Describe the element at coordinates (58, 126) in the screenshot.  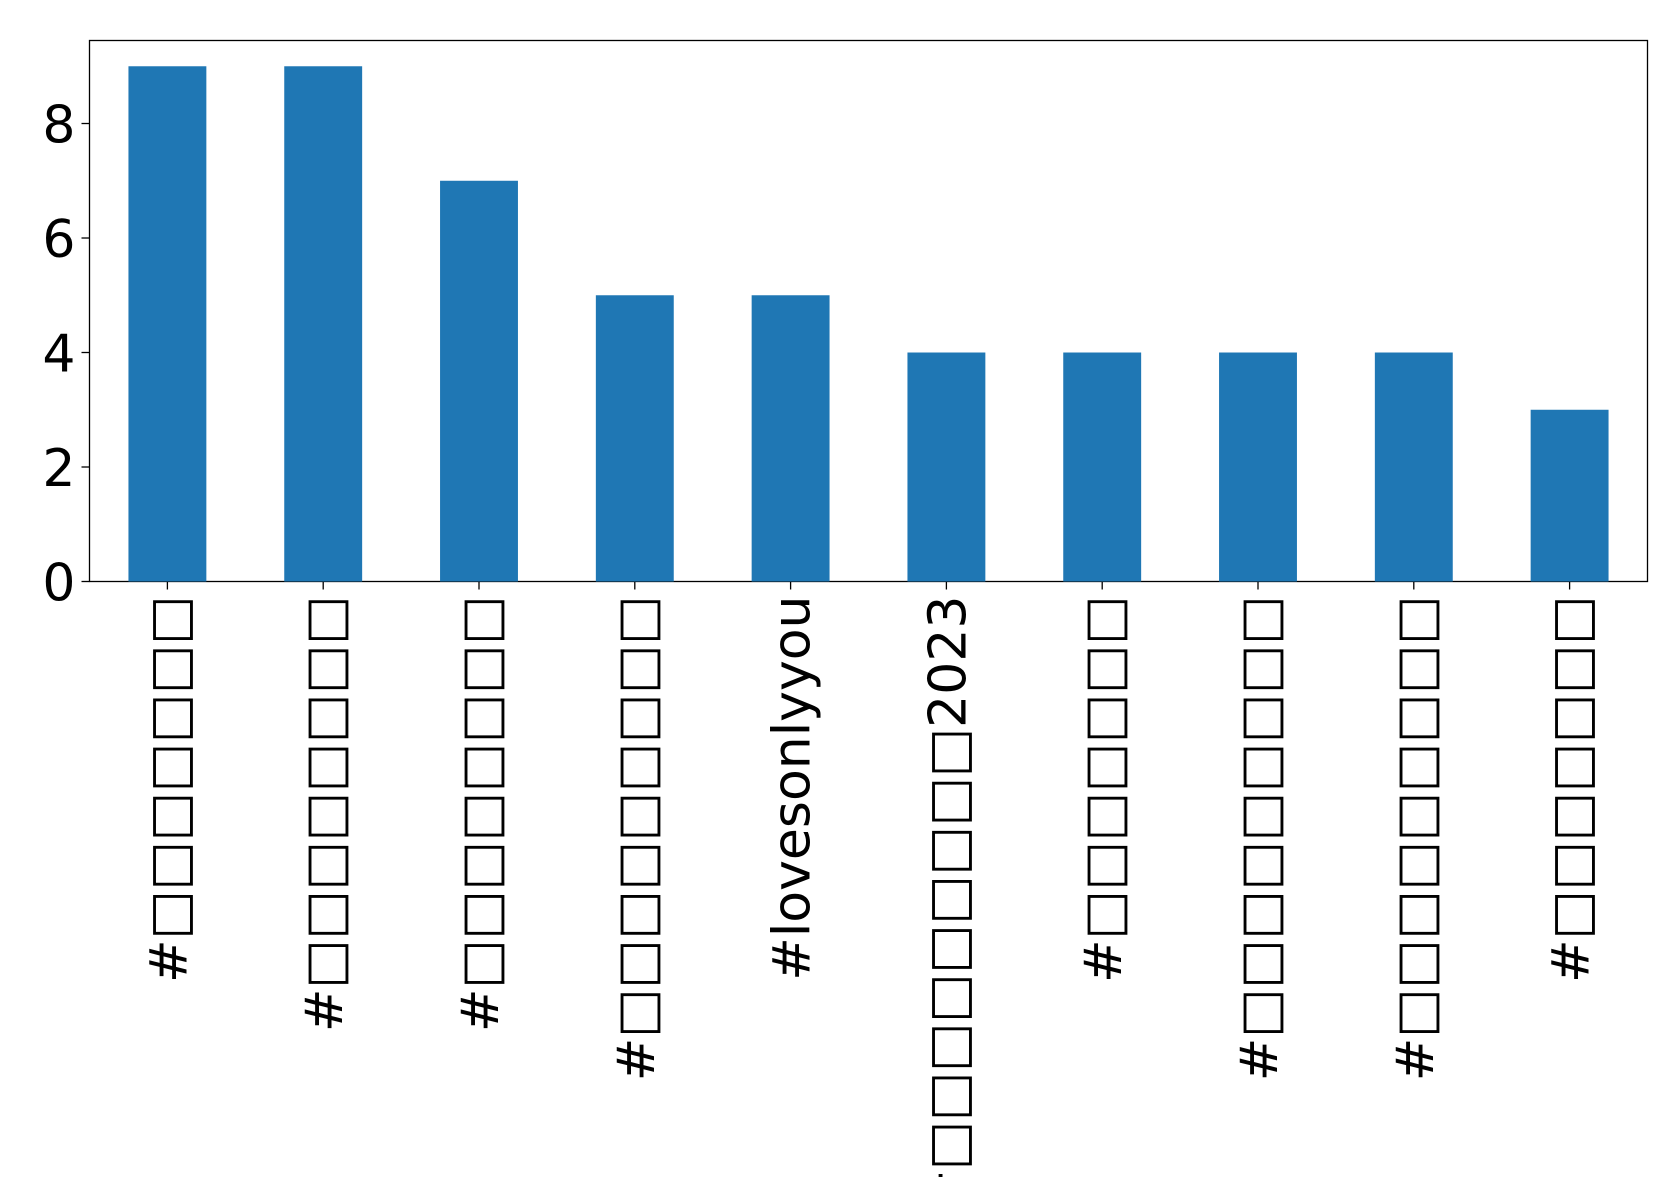
I see `y-tick-label: 8` at that location.